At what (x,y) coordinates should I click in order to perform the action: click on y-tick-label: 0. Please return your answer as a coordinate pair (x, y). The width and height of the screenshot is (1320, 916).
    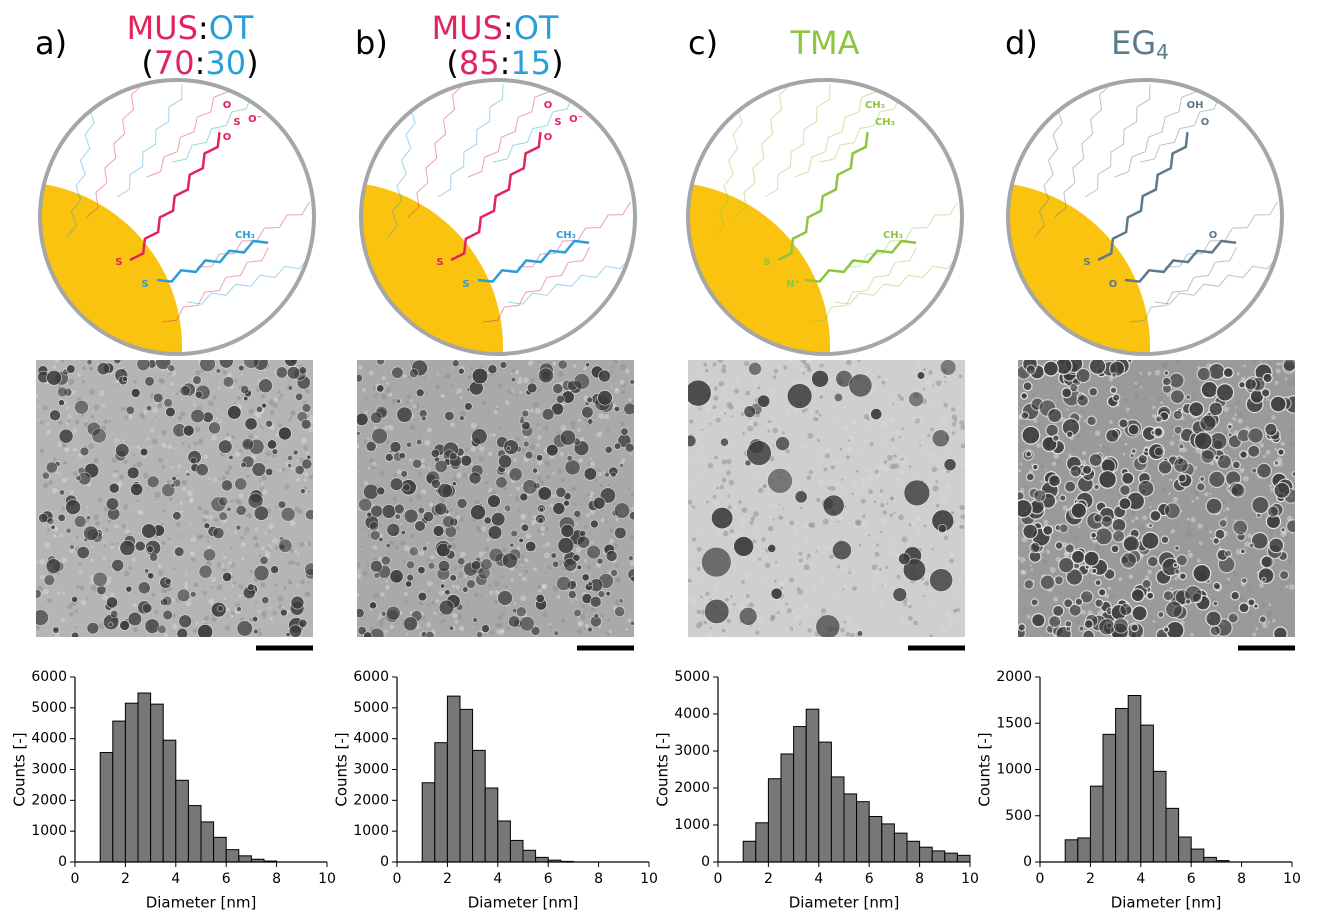
    Looking at the image, I should click on (1027, 862).